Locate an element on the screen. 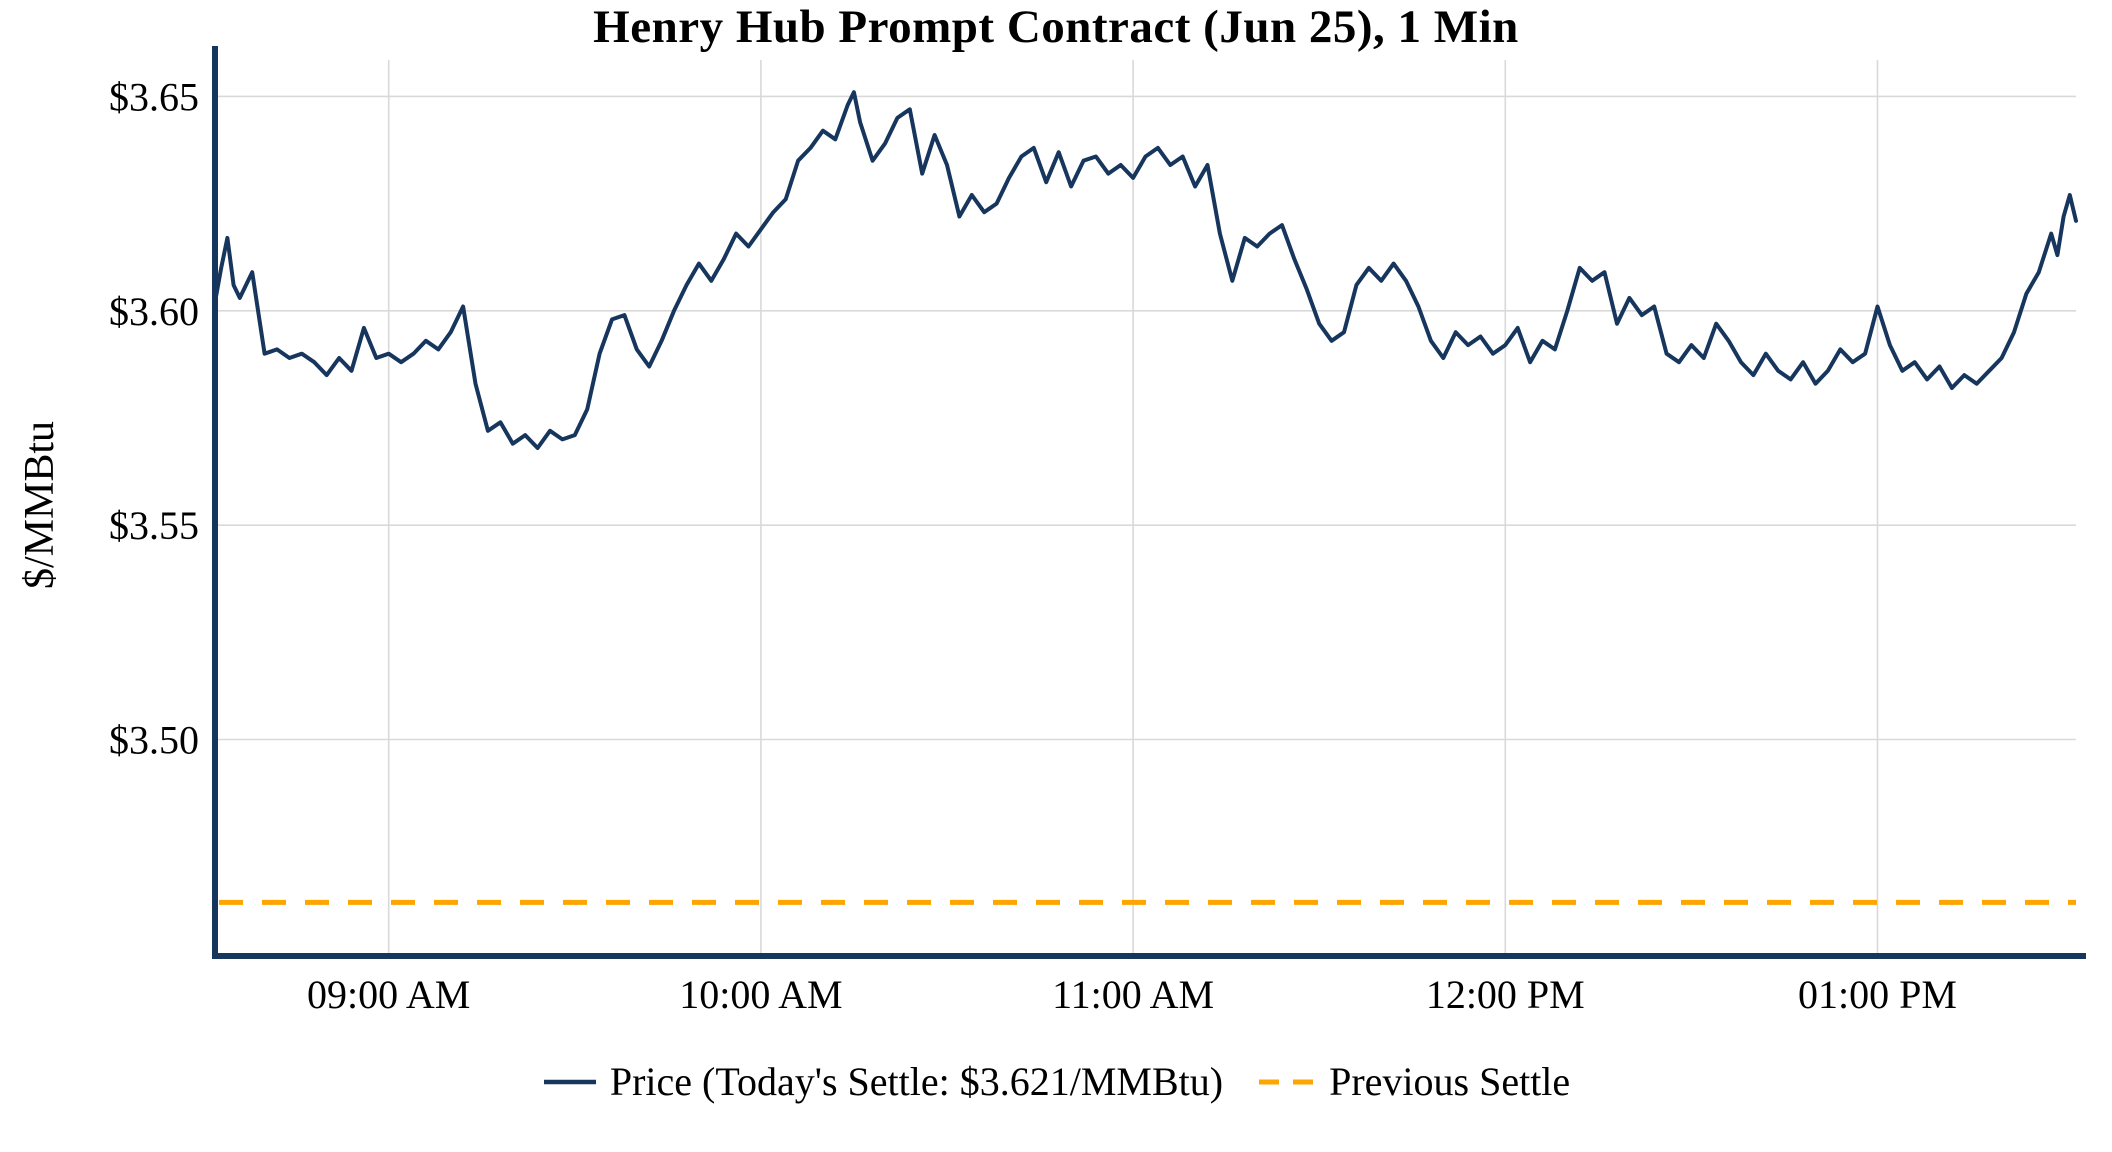 Image resolution: width=2112 pixels, height=1152 pixels. legend-label-previous-settle: Previous Settle is located at coordinates (1450, 1081).